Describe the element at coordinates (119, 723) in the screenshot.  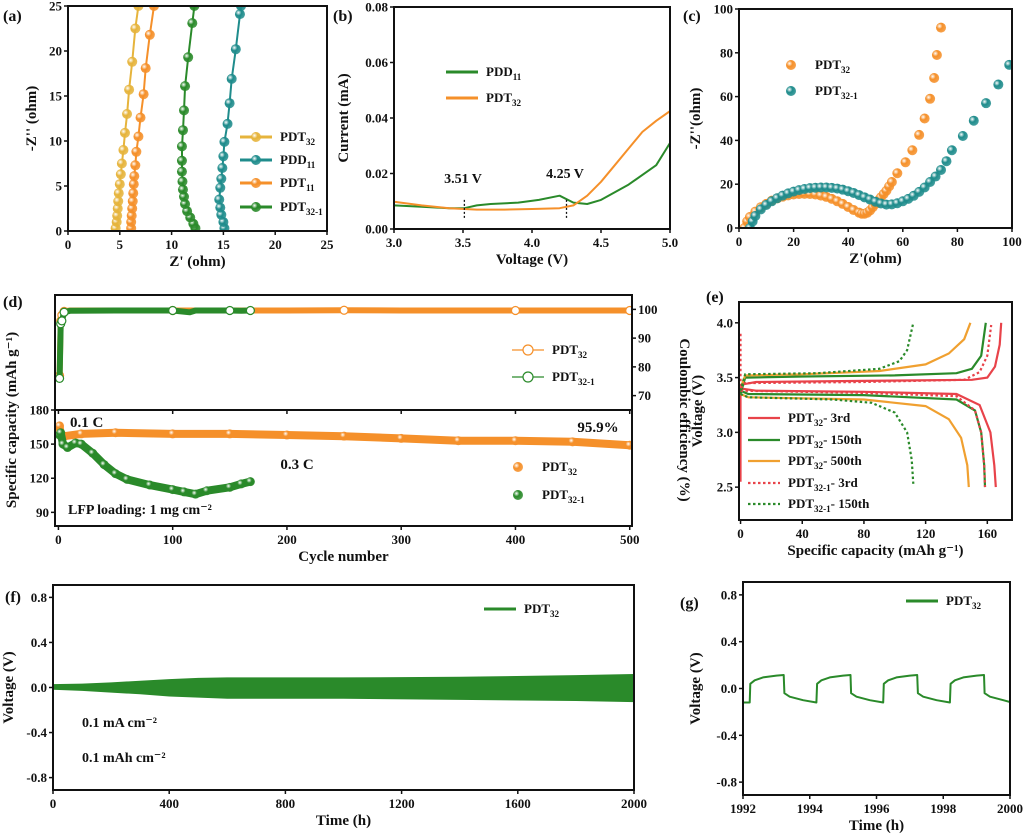
I see `condition-label: 0.1 mA cm⁻²` at that location.